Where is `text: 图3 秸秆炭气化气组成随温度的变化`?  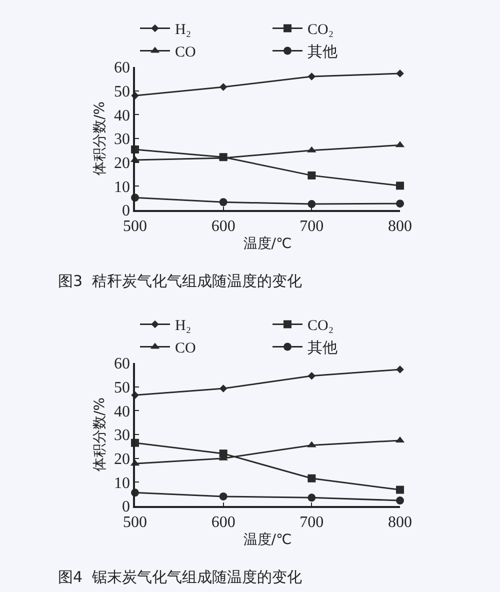 text: 图3 秸秆炭气化气组成随温度的变化 is located at coordinates (180, 281).